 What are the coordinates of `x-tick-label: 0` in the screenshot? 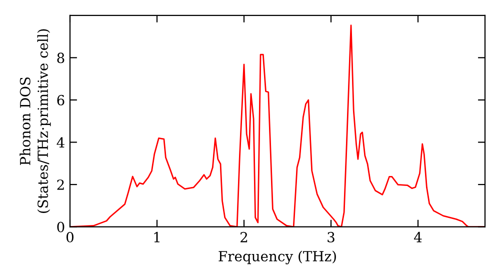 It's located at (70, 237).